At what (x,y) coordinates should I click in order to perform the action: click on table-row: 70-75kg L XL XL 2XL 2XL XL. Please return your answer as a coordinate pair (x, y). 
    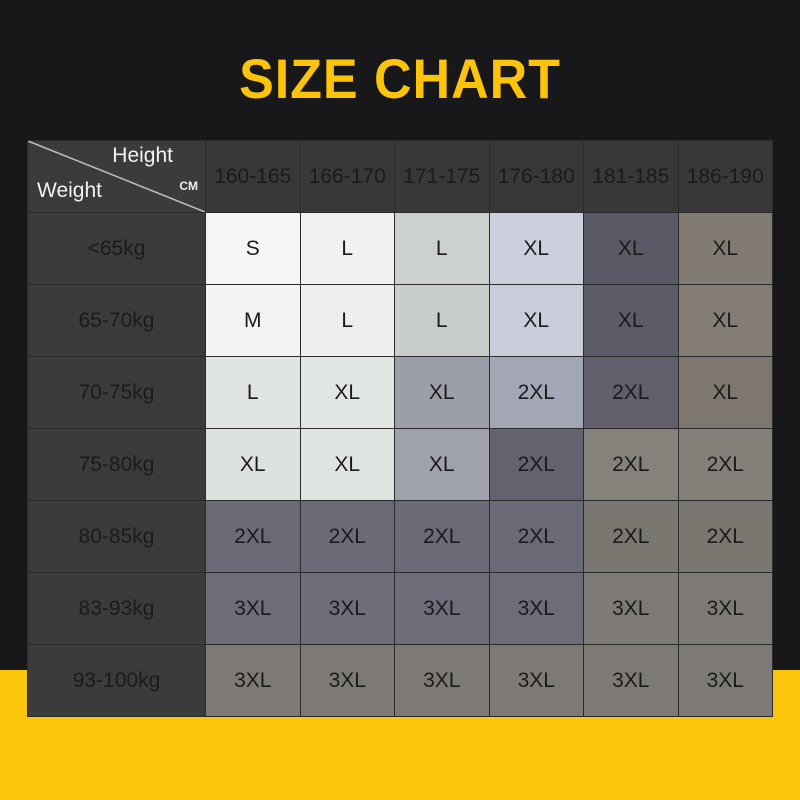
    Looking at the image, I should click on (400, 392).